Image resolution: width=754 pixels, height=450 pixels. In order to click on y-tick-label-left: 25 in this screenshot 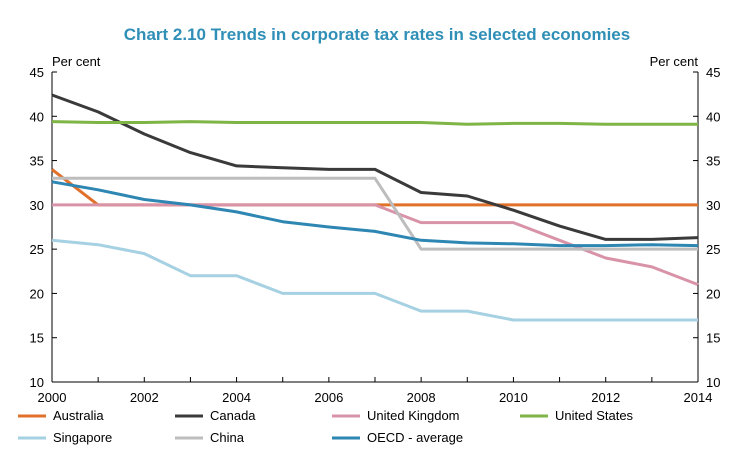, I will do `click(37, 249)`.